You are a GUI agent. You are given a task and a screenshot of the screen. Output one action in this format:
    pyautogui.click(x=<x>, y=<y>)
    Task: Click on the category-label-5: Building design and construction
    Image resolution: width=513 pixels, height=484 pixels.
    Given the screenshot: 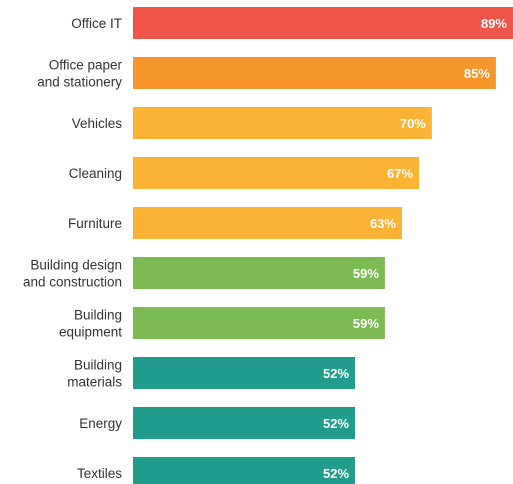 What is the action you would take?
    pyautogui.click(x=72, y=274)
    